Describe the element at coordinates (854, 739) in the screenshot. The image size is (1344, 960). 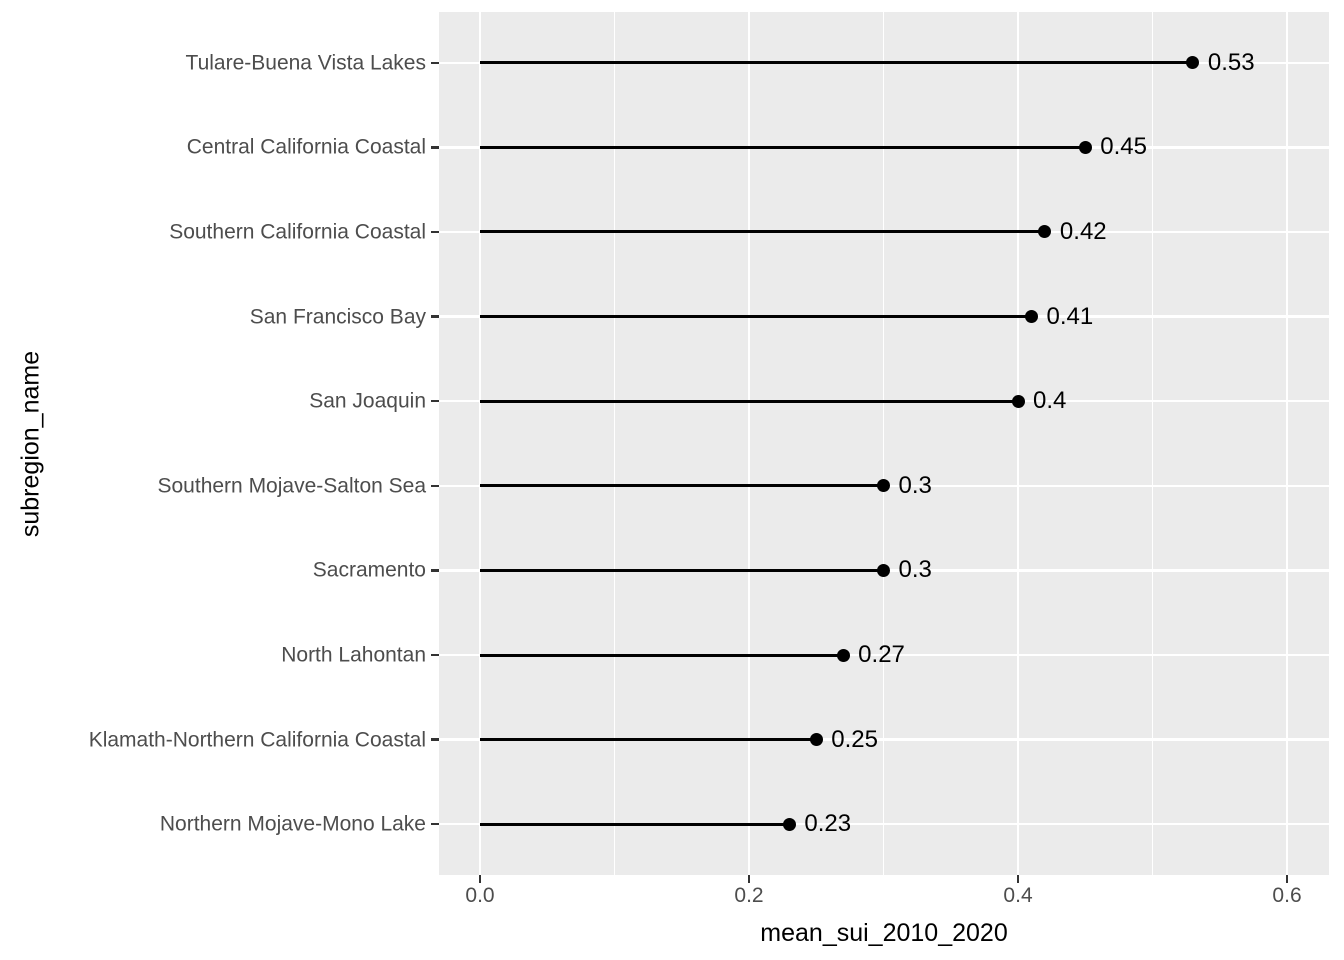
I see `value-label: 0.25` at that location.